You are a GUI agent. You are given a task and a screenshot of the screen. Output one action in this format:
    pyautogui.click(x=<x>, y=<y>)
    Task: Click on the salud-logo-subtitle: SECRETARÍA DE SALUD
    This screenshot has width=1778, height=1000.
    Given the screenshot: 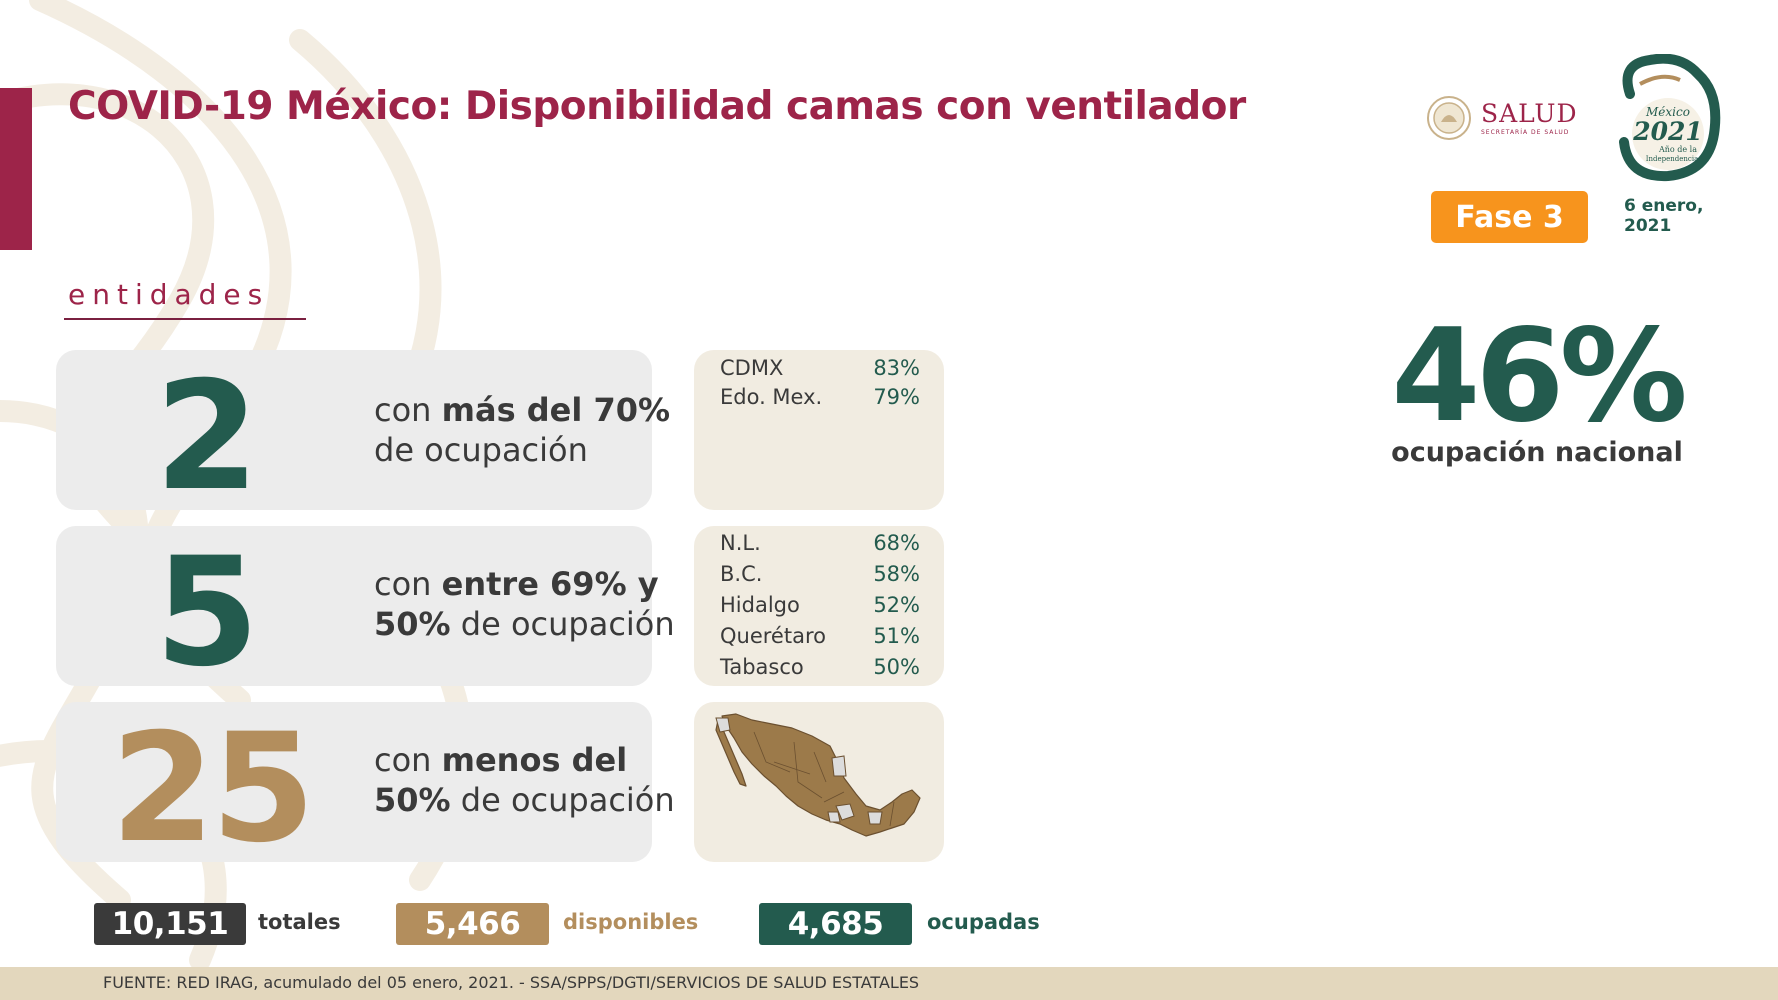 What is the action you would take?
    pyautogui.click(x=1525, y=132)
    